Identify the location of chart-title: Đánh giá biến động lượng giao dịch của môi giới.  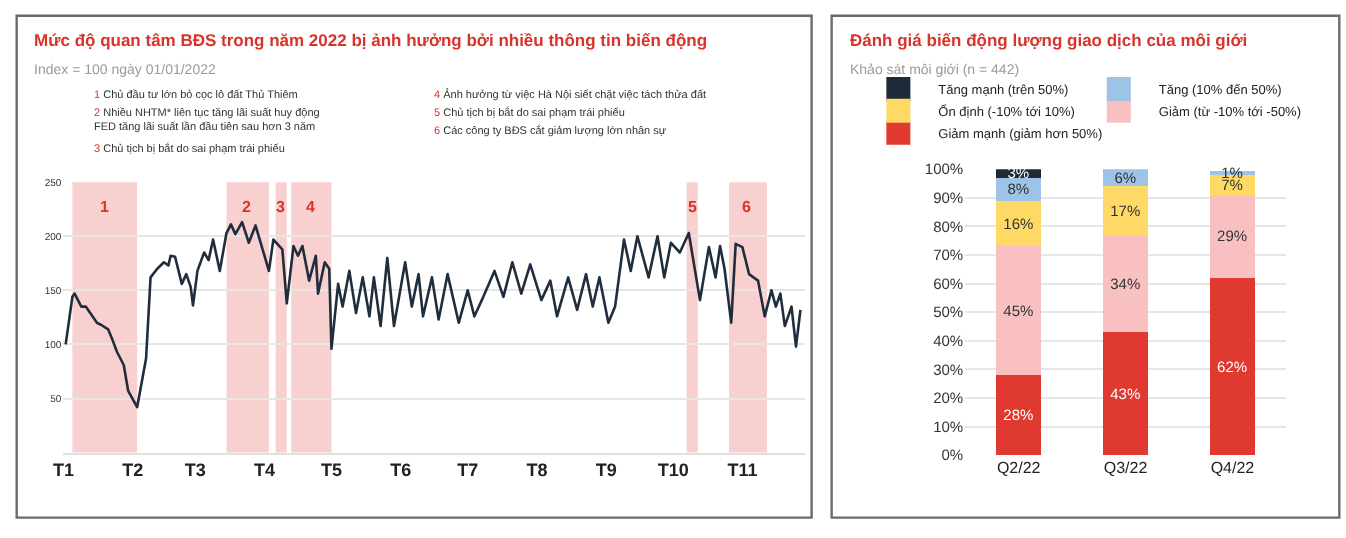
(1049, 40).